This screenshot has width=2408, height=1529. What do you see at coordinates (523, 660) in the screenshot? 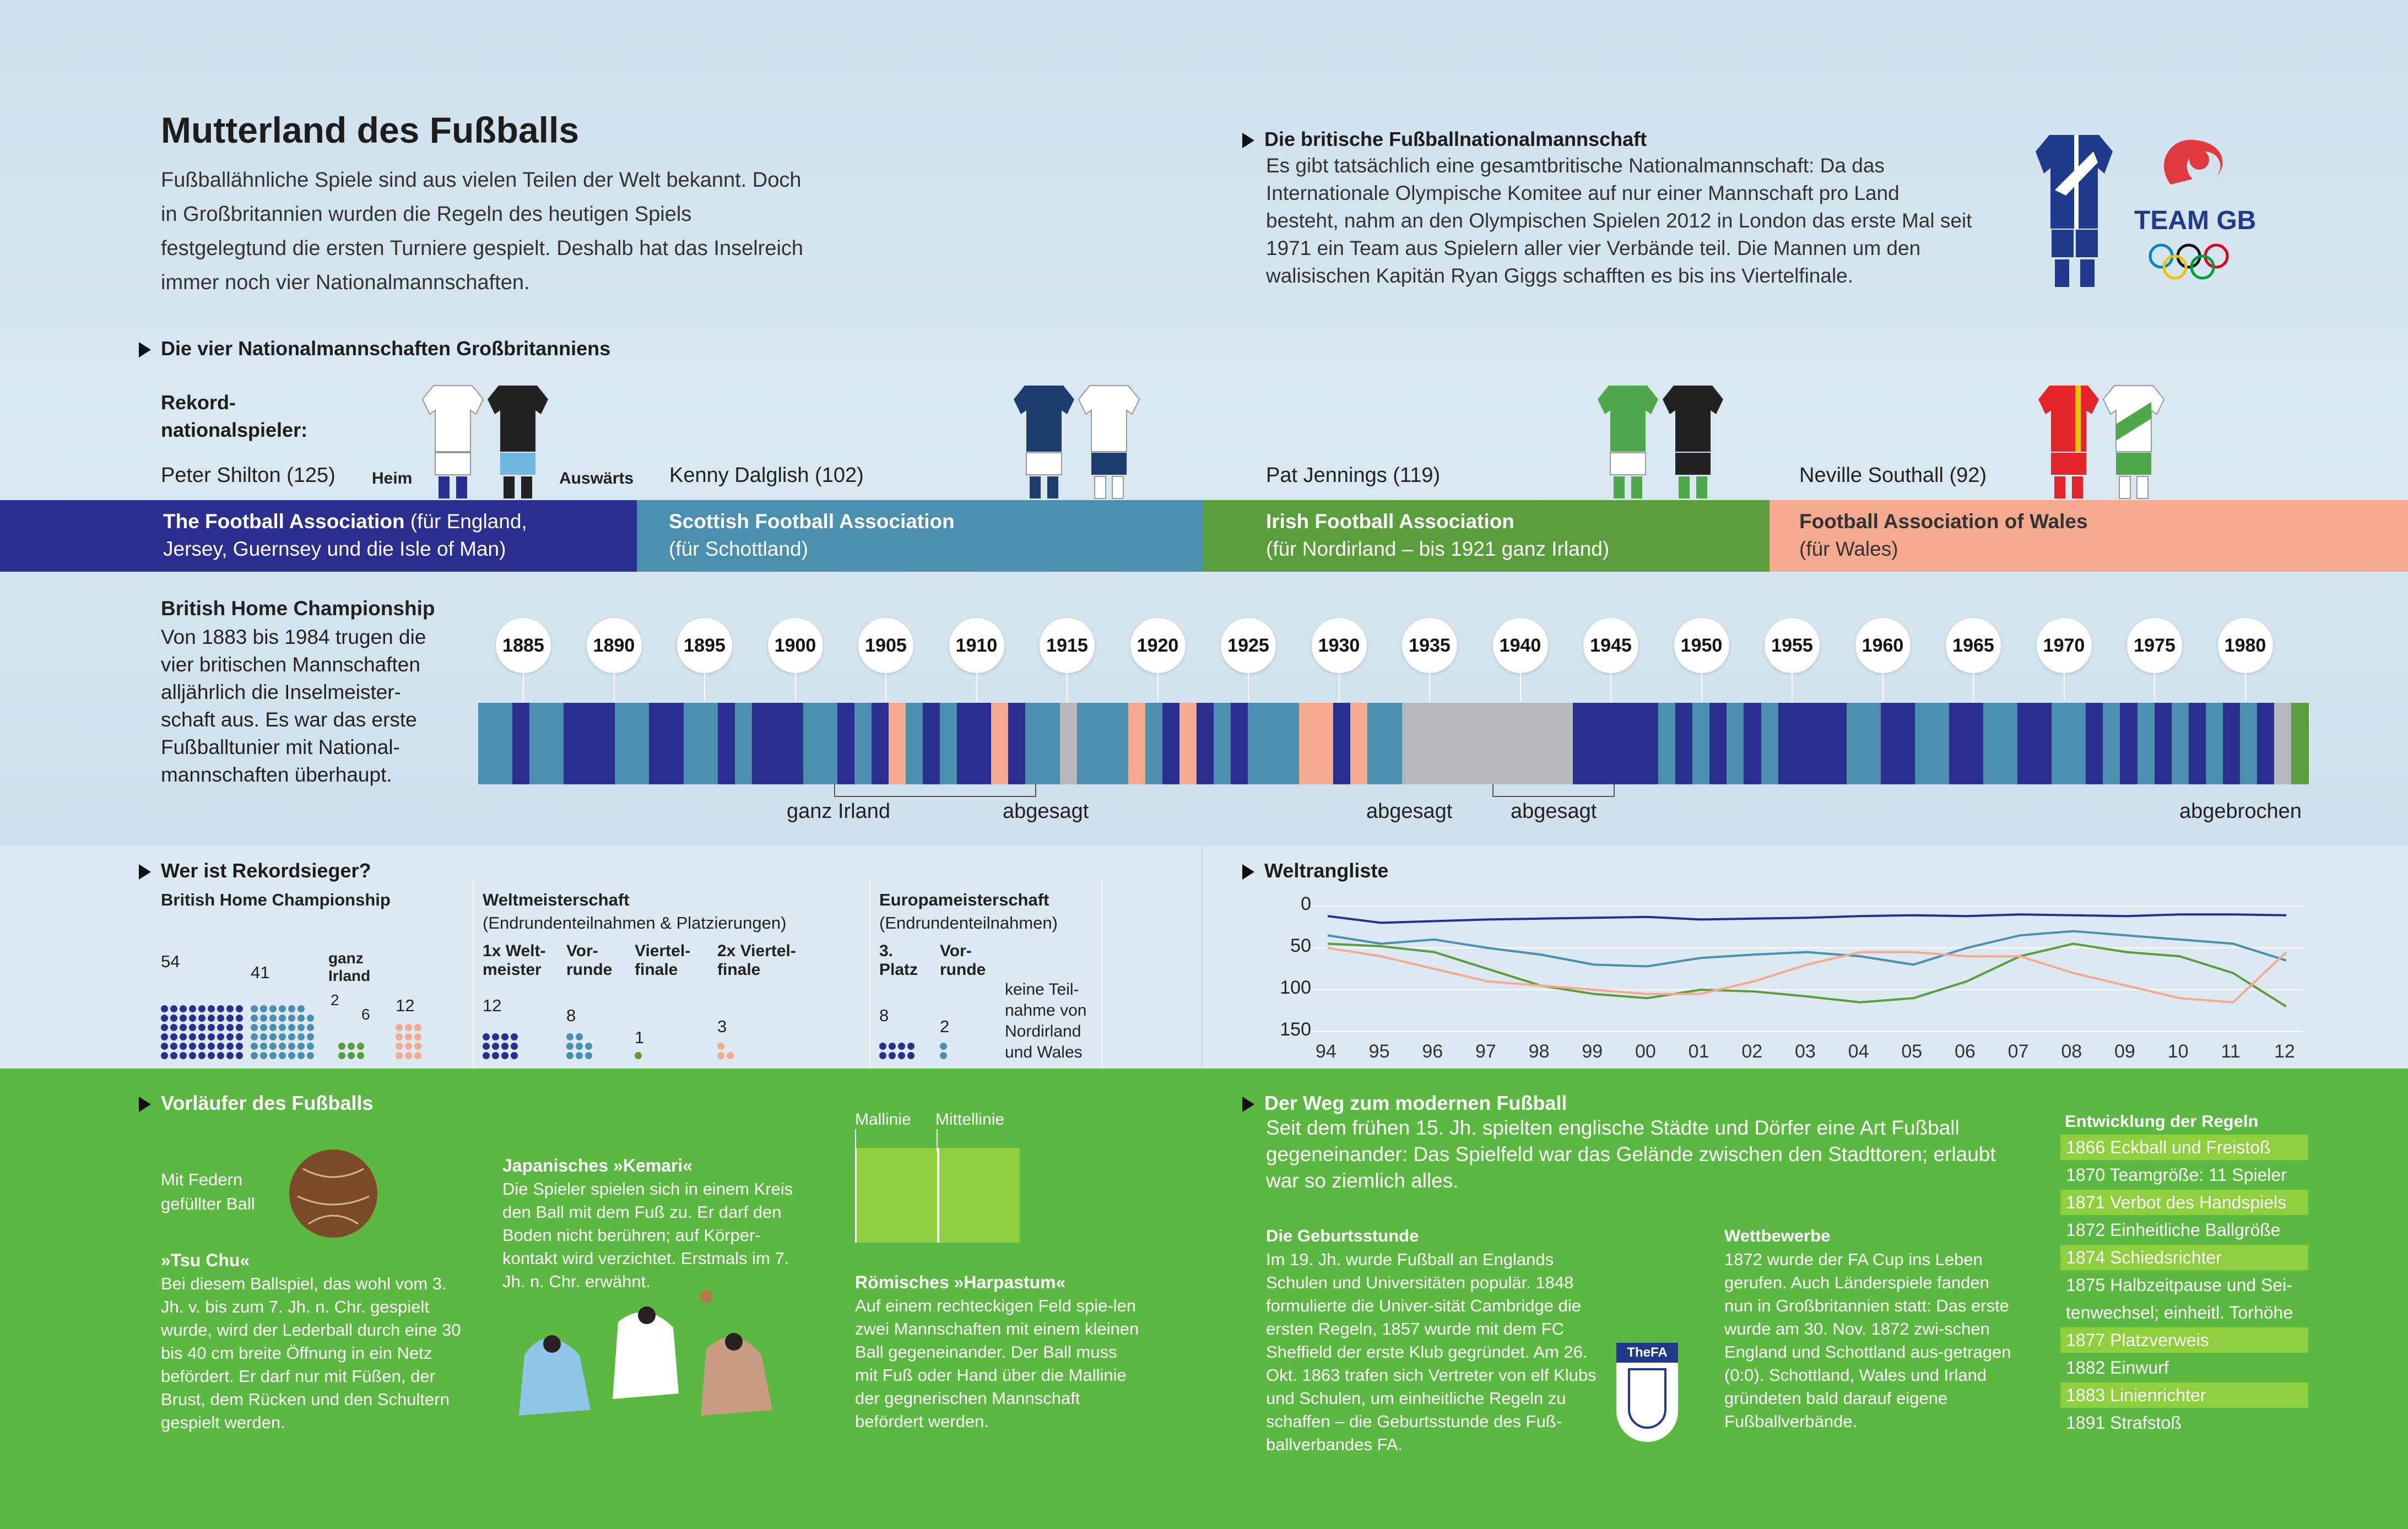
I see `year-marker: 1885` at bounding box center [523, 660].